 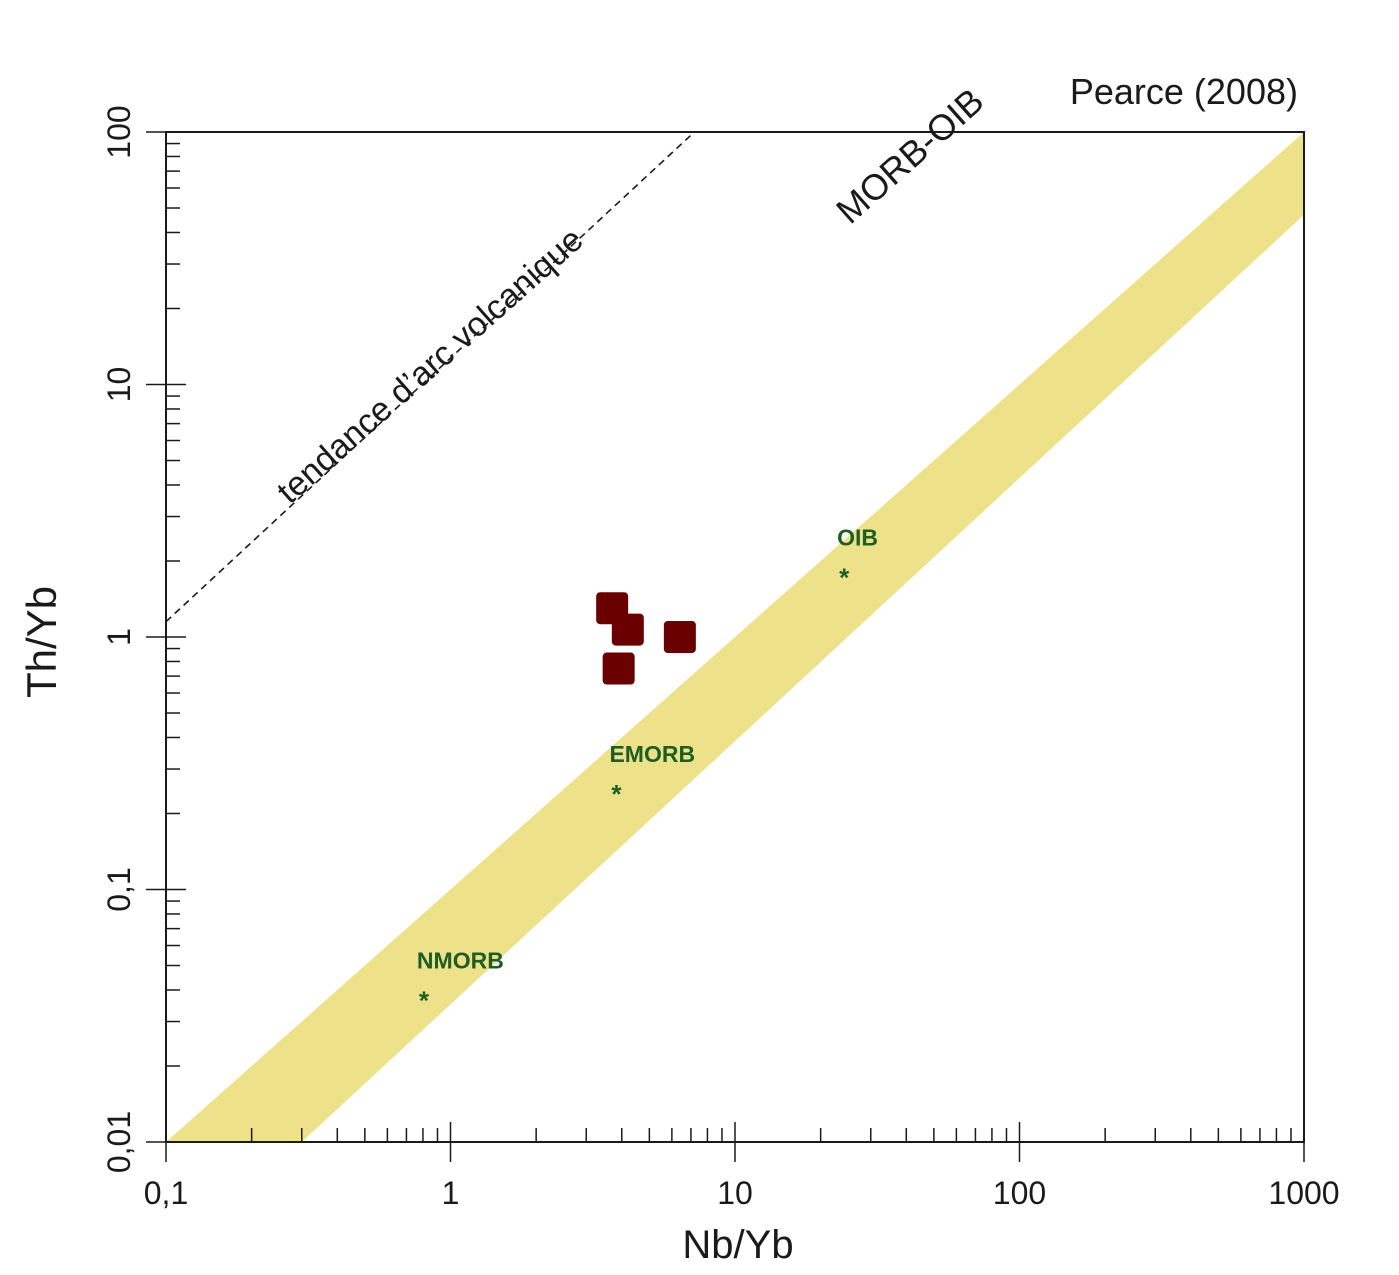 I want to click on x-tick-label: 100, so click(x=1019, y=1193).